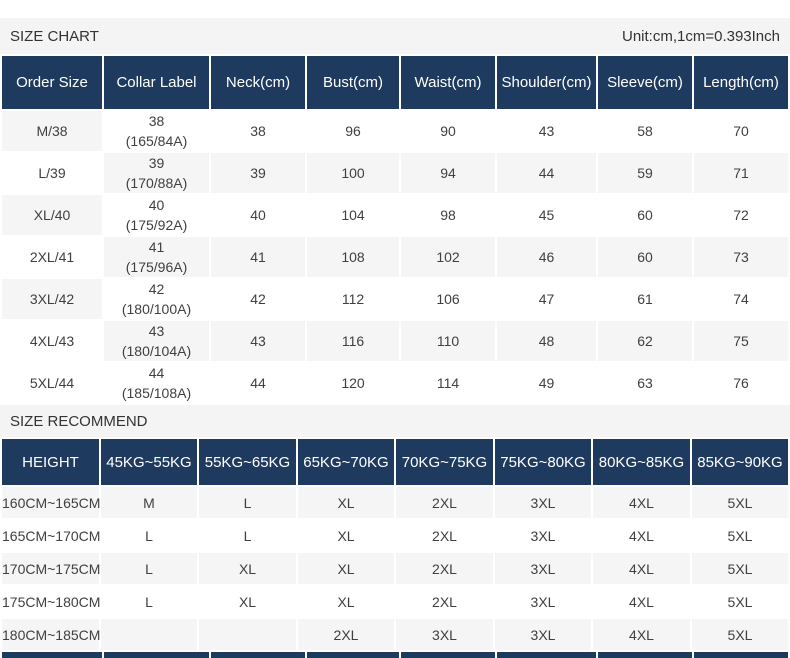 Image resolution: width=790 pixels, height=658 pixels. What do you see at coordinates (156, 257) in the screenshot?
I see `collar-label-cell: 41 (175/96A)` at bounding box center [156, 257].